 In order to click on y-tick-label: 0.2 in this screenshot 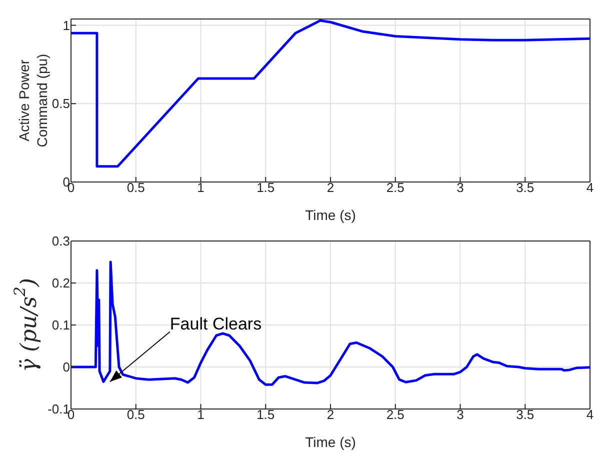, I will do `click(61, 283)`.